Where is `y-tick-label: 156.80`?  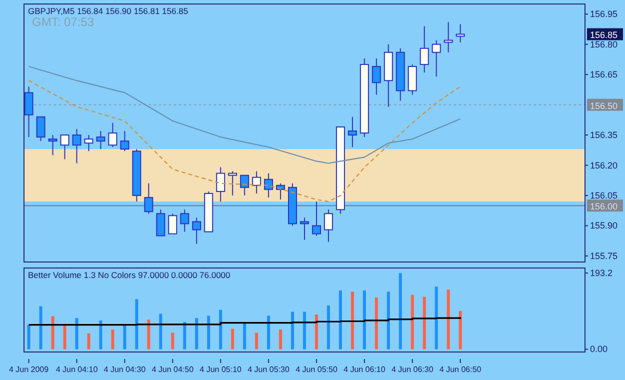 y-tick-label: 156.80 is located at coordinates (604, 44).